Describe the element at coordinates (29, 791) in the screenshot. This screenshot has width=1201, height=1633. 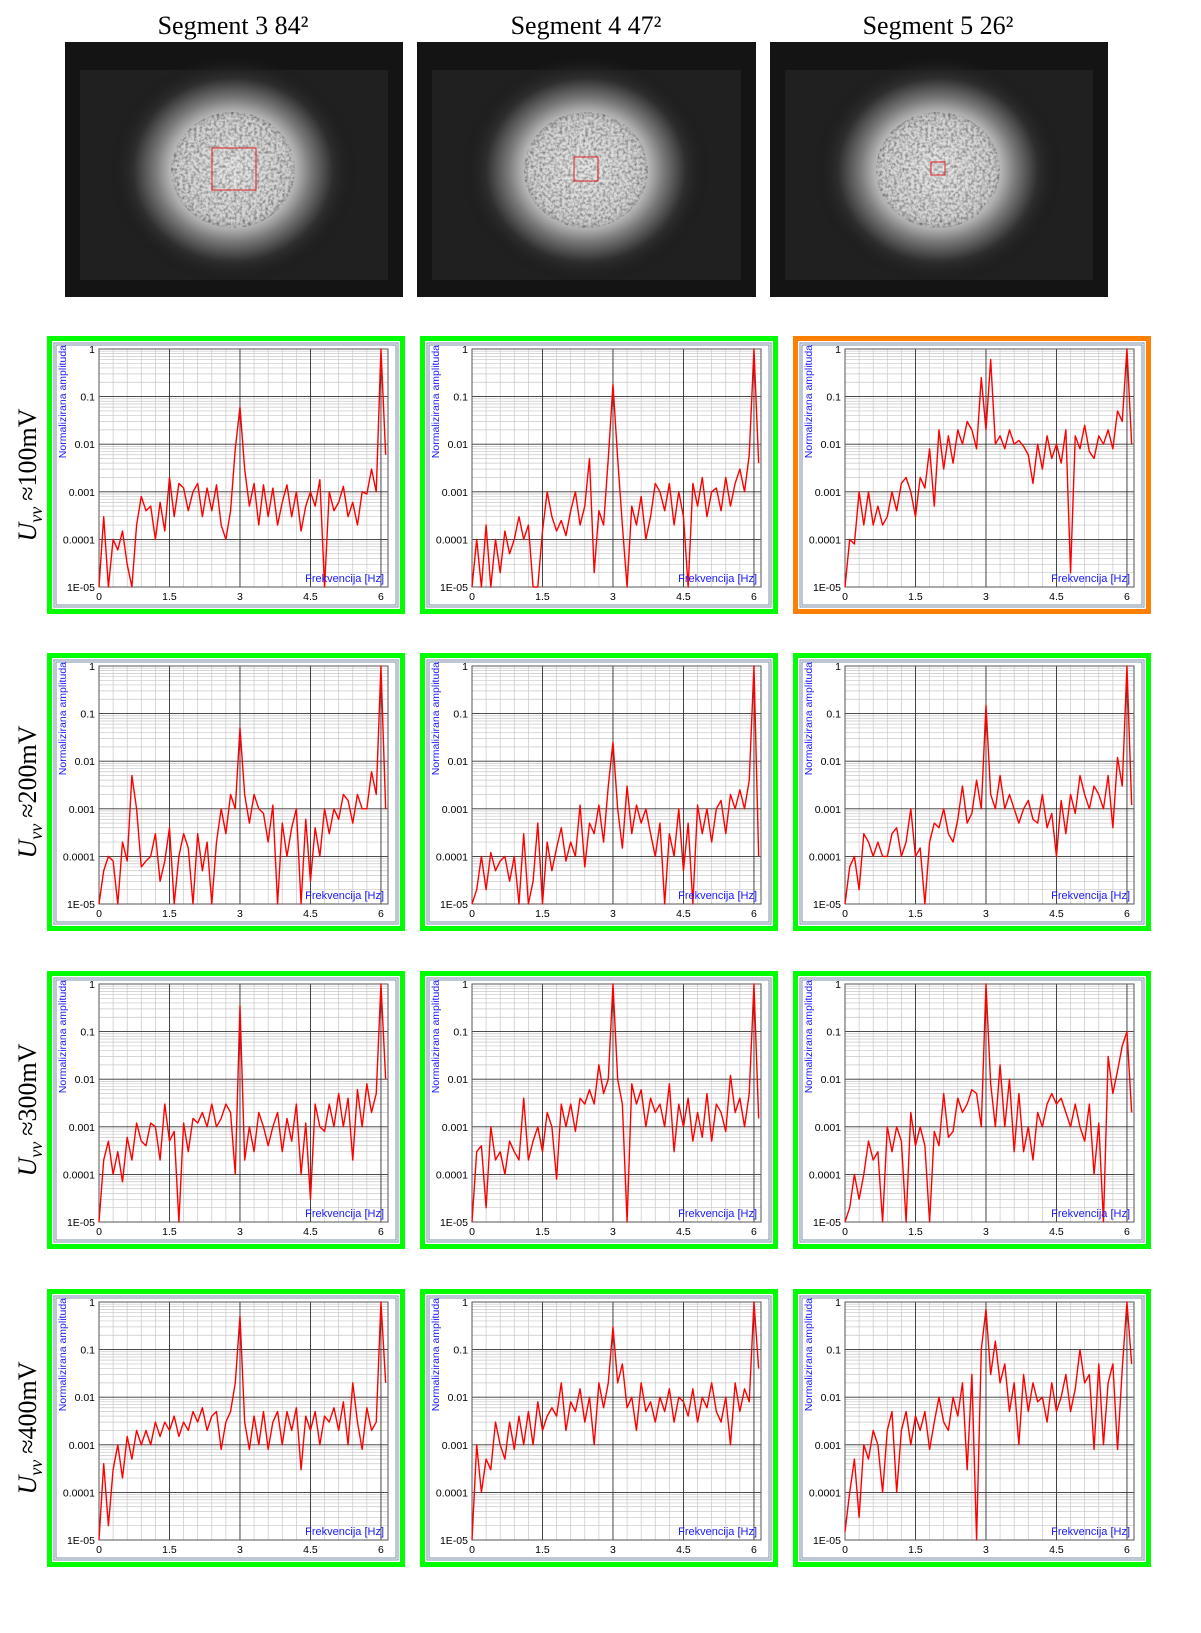
I see `row-label: Uvv ≈200mV` at that location.